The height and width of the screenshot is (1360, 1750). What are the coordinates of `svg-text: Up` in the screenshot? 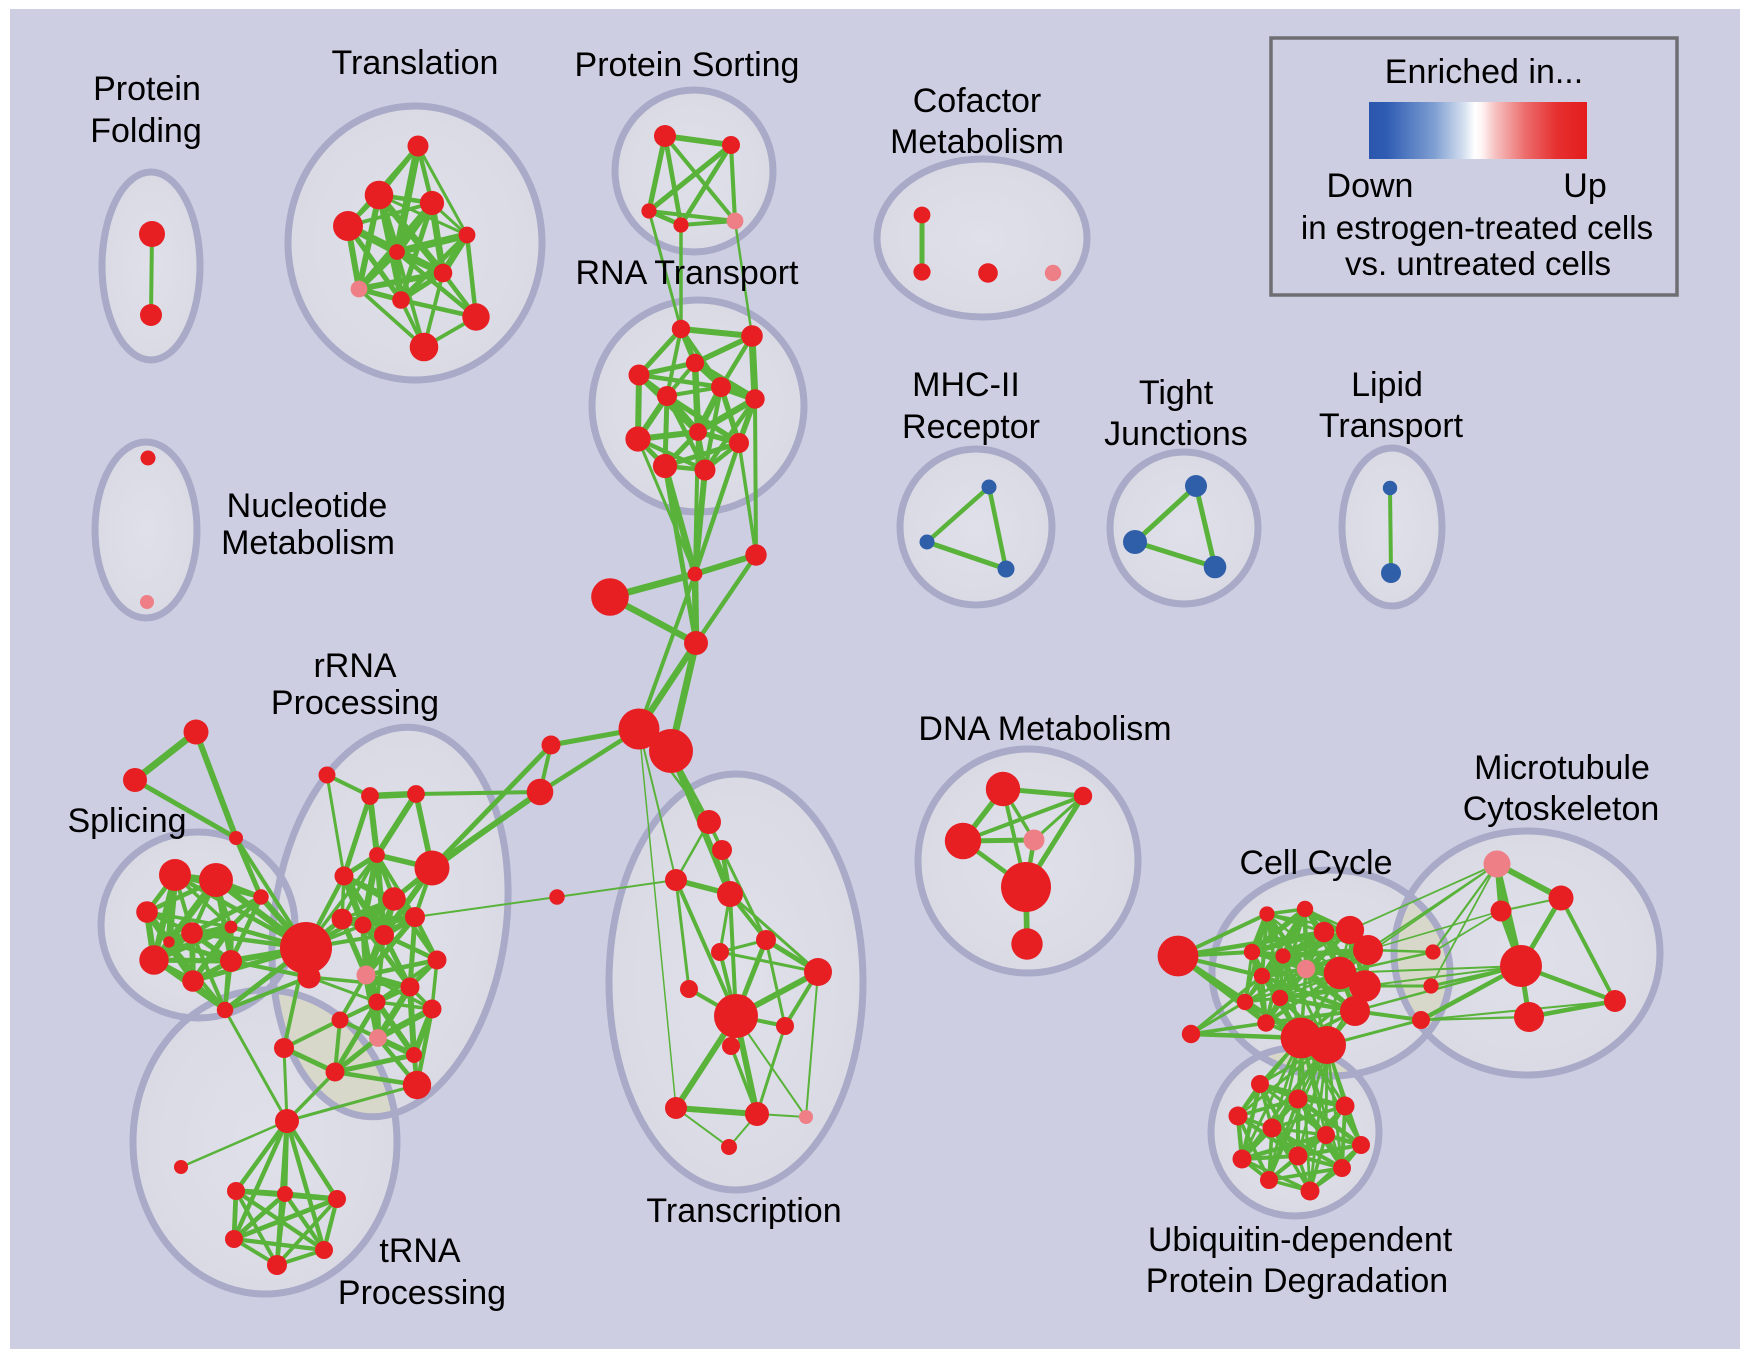 It's located at (1584, 186).